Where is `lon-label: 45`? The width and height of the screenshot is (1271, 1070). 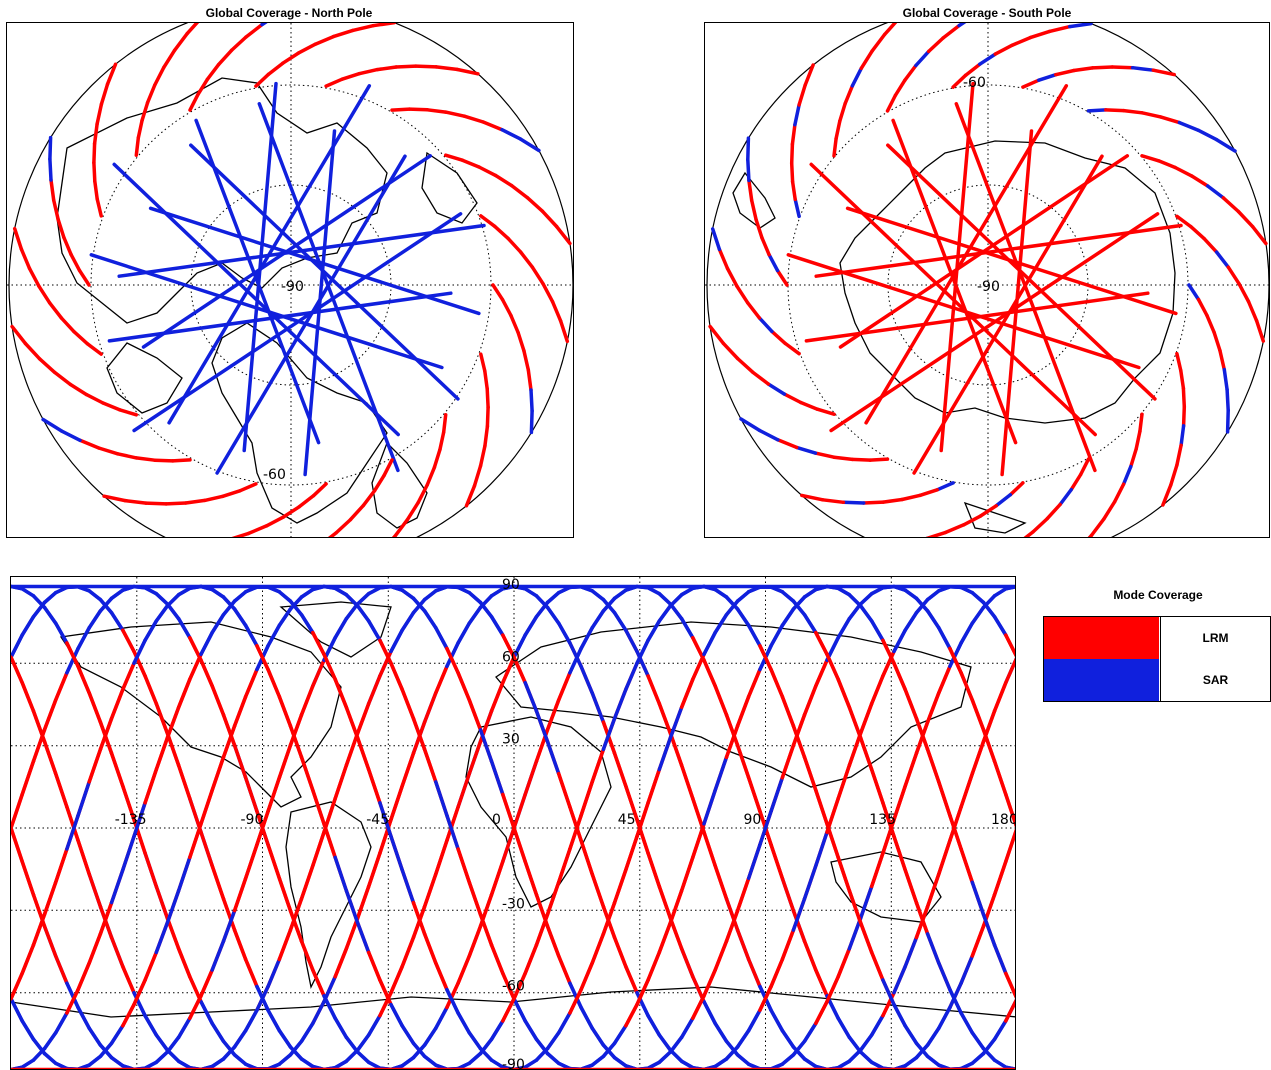
lon-label: 45 is located at coordinates (627, 820).